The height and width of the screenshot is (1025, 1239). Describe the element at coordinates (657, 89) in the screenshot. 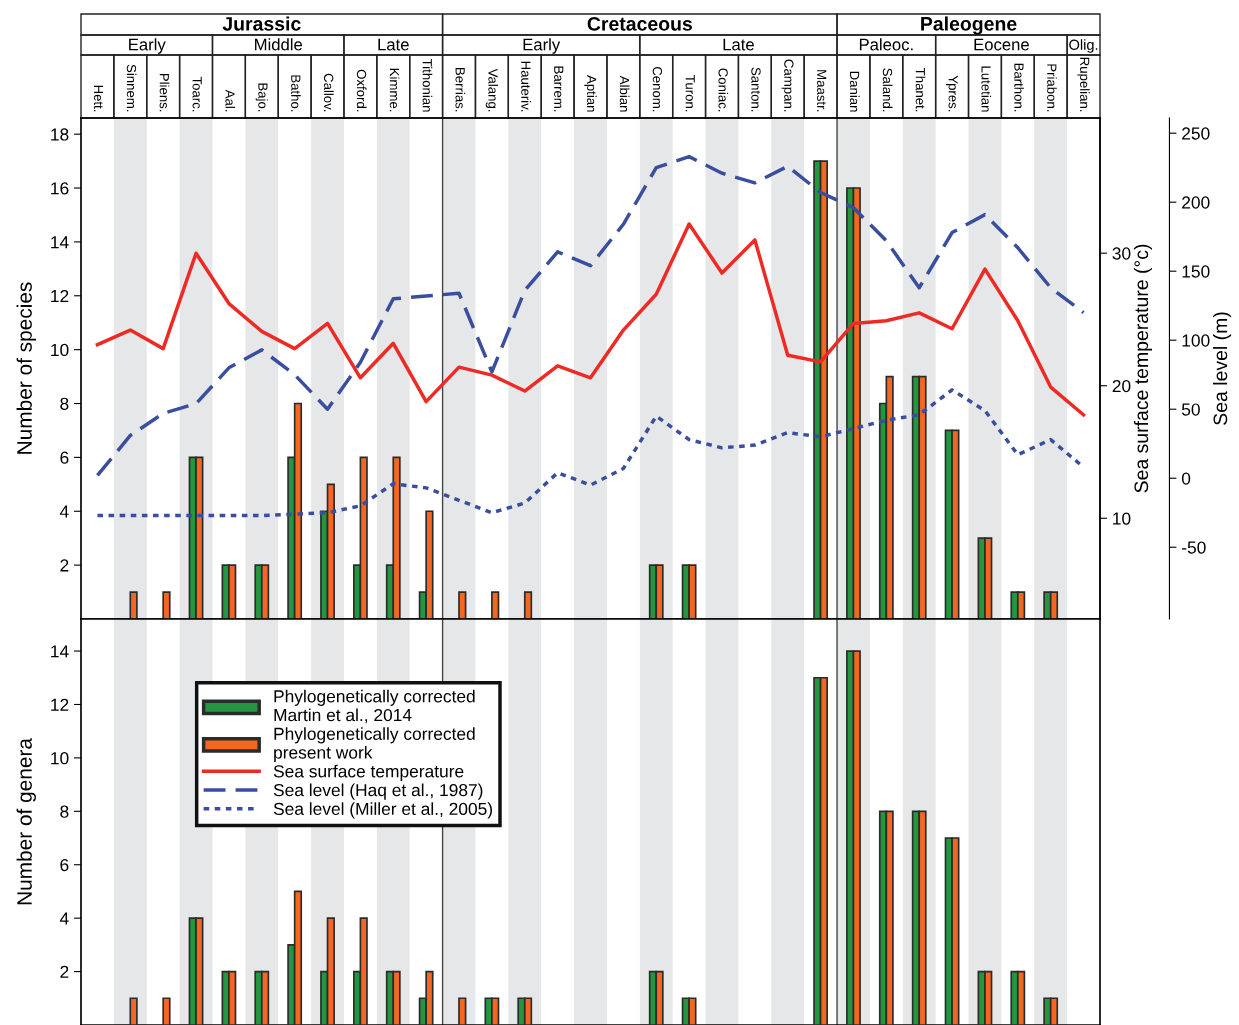

I see `x-tick-label: Cenom.` at that location.